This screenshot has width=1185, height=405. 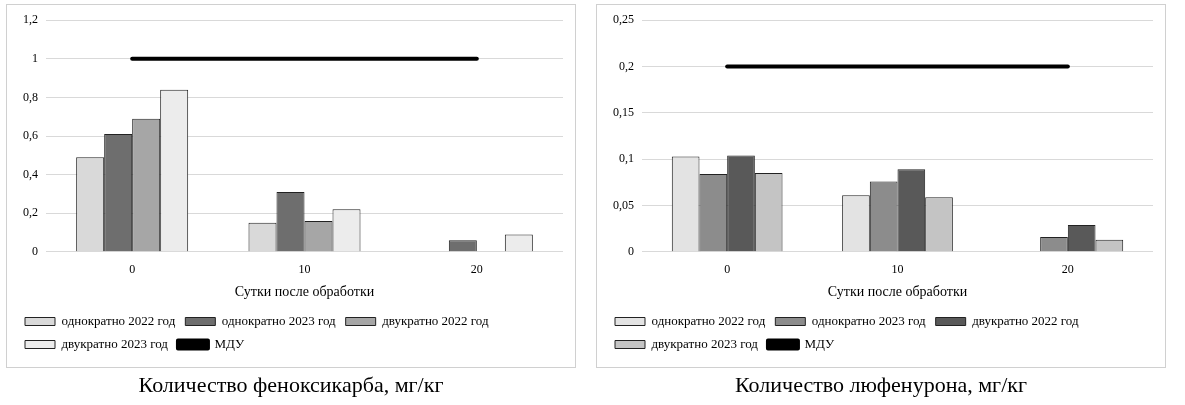 I want to click on y-tick-label: 0,6, so click(x=30, y=135).